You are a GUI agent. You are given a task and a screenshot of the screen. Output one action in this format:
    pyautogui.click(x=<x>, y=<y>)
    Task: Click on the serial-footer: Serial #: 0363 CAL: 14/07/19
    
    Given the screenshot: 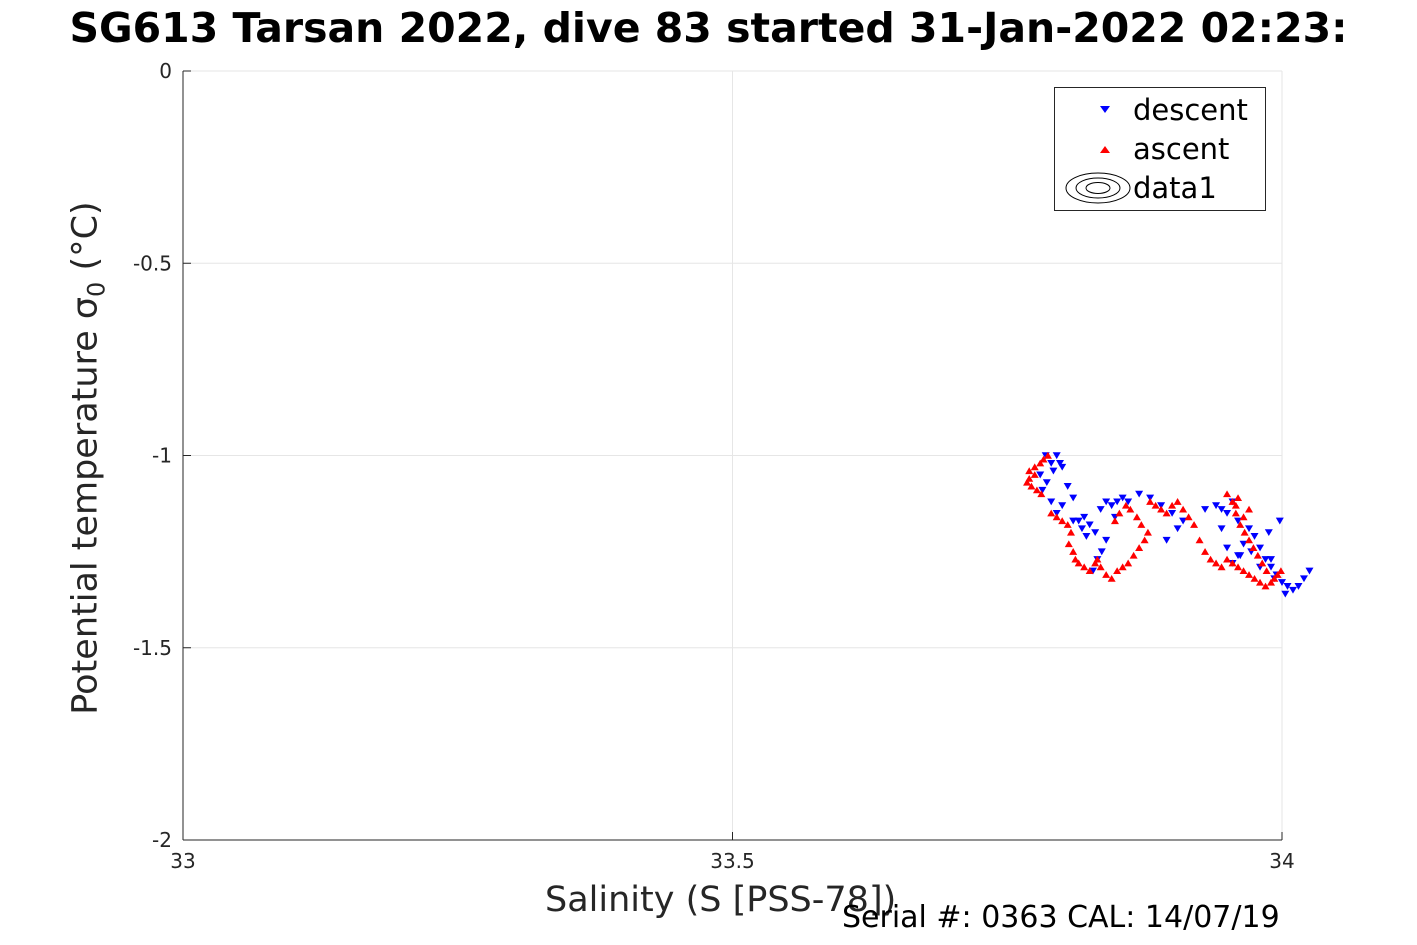 What is the action you would take?
    pyautogui.click(x=1061, y=917)
    